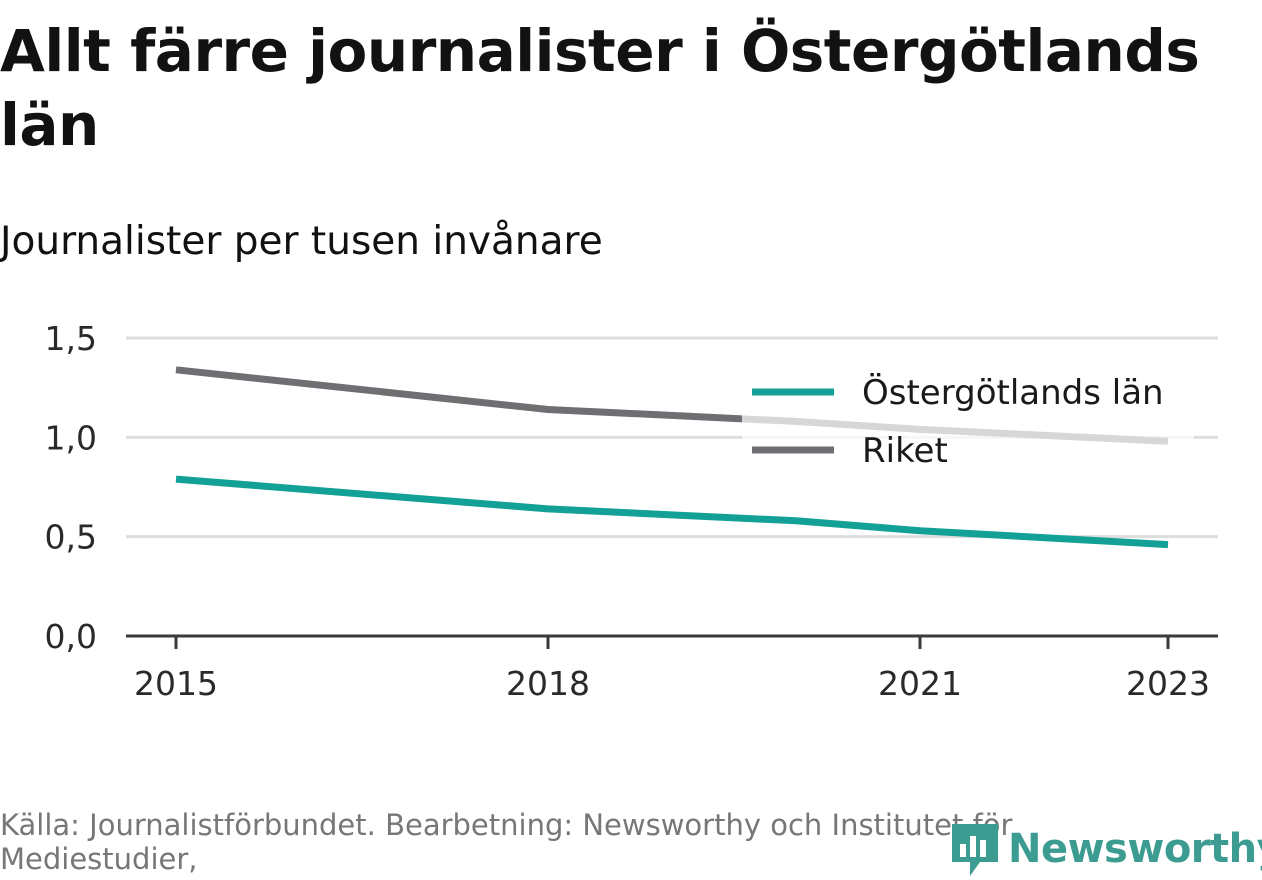 The width and height of the screenshot is (1262, 880). I want to click on legend-label: Riket, so click(905, 451).